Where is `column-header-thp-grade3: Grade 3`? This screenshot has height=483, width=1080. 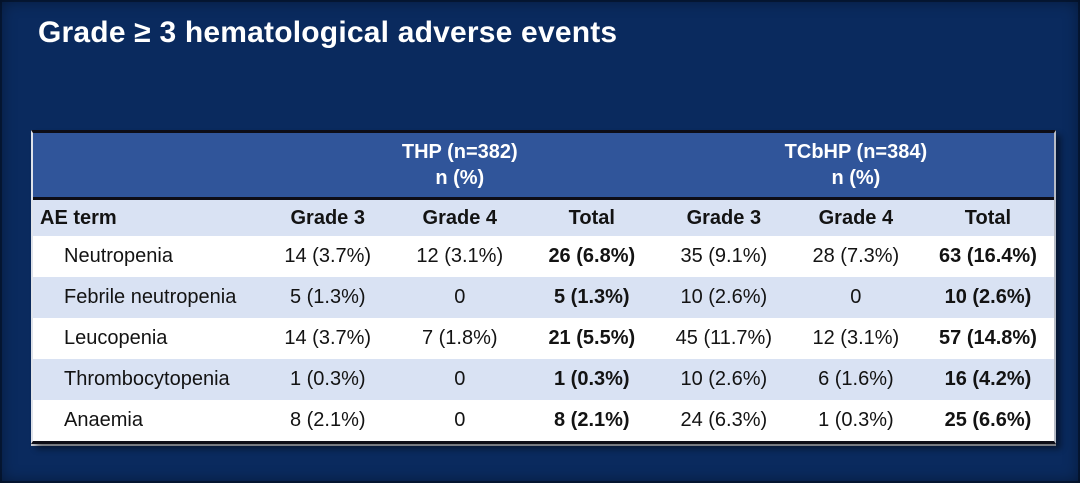
column-header-thp-grade3: Grade 3 is located at coordinates (327, 217).